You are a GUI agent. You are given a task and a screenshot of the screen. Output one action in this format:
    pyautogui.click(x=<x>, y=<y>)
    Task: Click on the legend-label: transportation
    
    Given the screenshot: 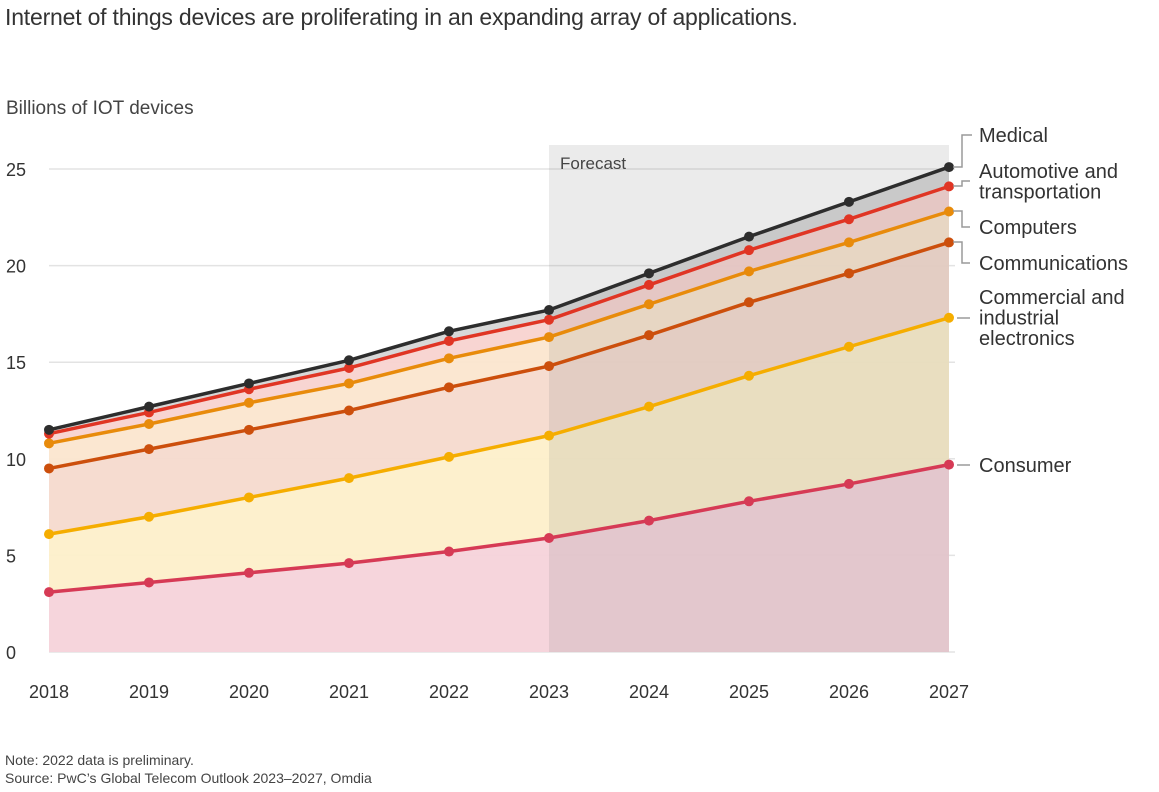 What is the action you would take?
    pyautogui.click(x=1040, y=193)
    